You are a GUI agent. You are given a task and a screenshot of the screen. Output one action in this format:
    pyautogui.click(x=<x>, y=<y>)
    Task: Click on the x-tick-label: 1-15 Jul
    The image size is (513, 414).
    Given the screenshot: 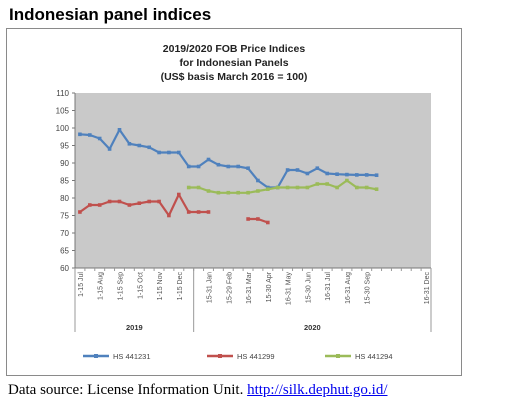 What is the action you would take?
    pyautogui.click(x=81, y=284)
    